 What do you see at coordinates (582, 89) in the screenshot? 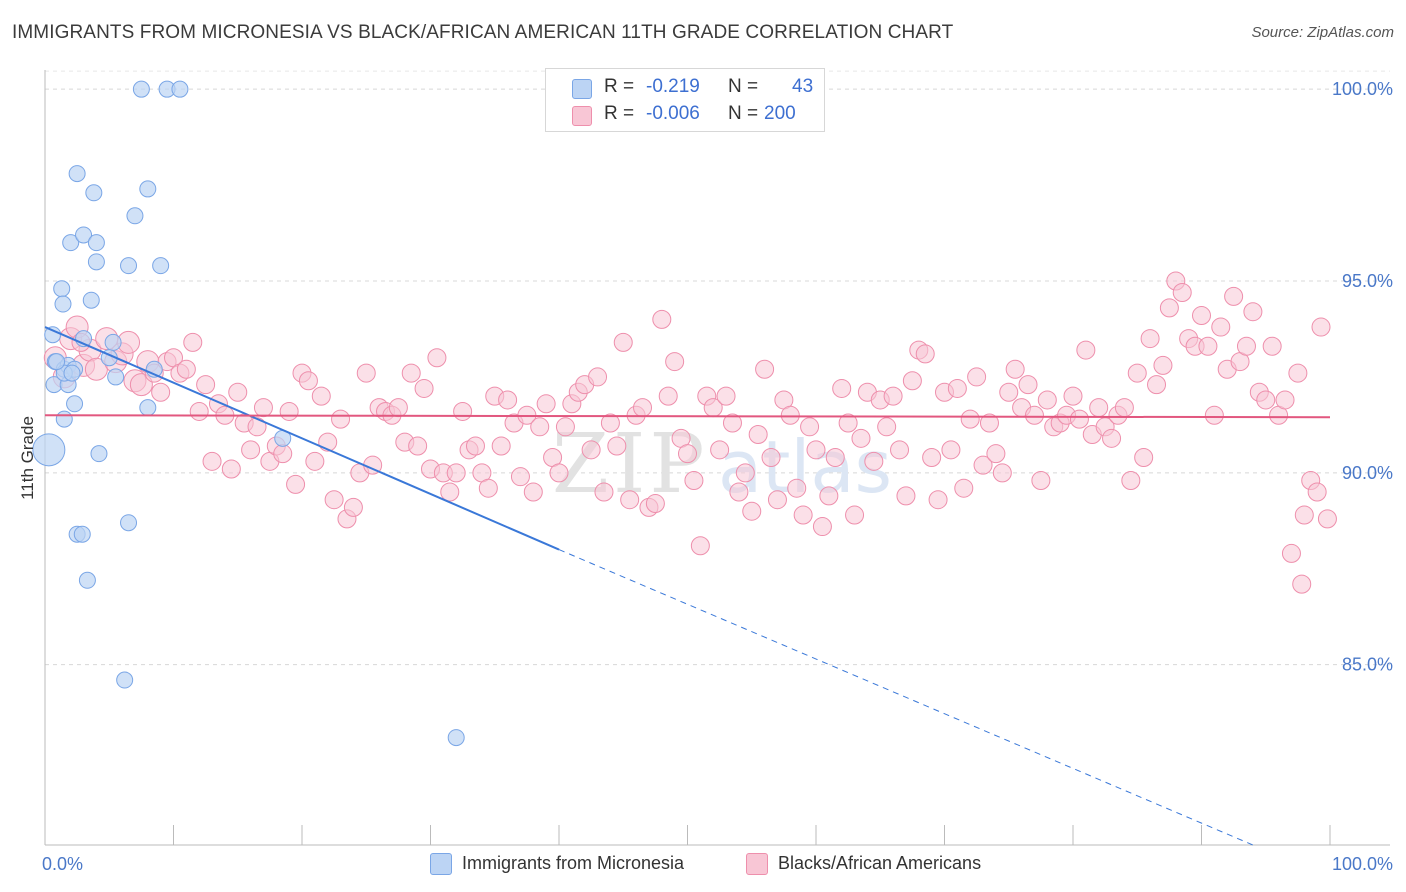
I see `legend-swatch-blue` at bounding box center [582, 89].